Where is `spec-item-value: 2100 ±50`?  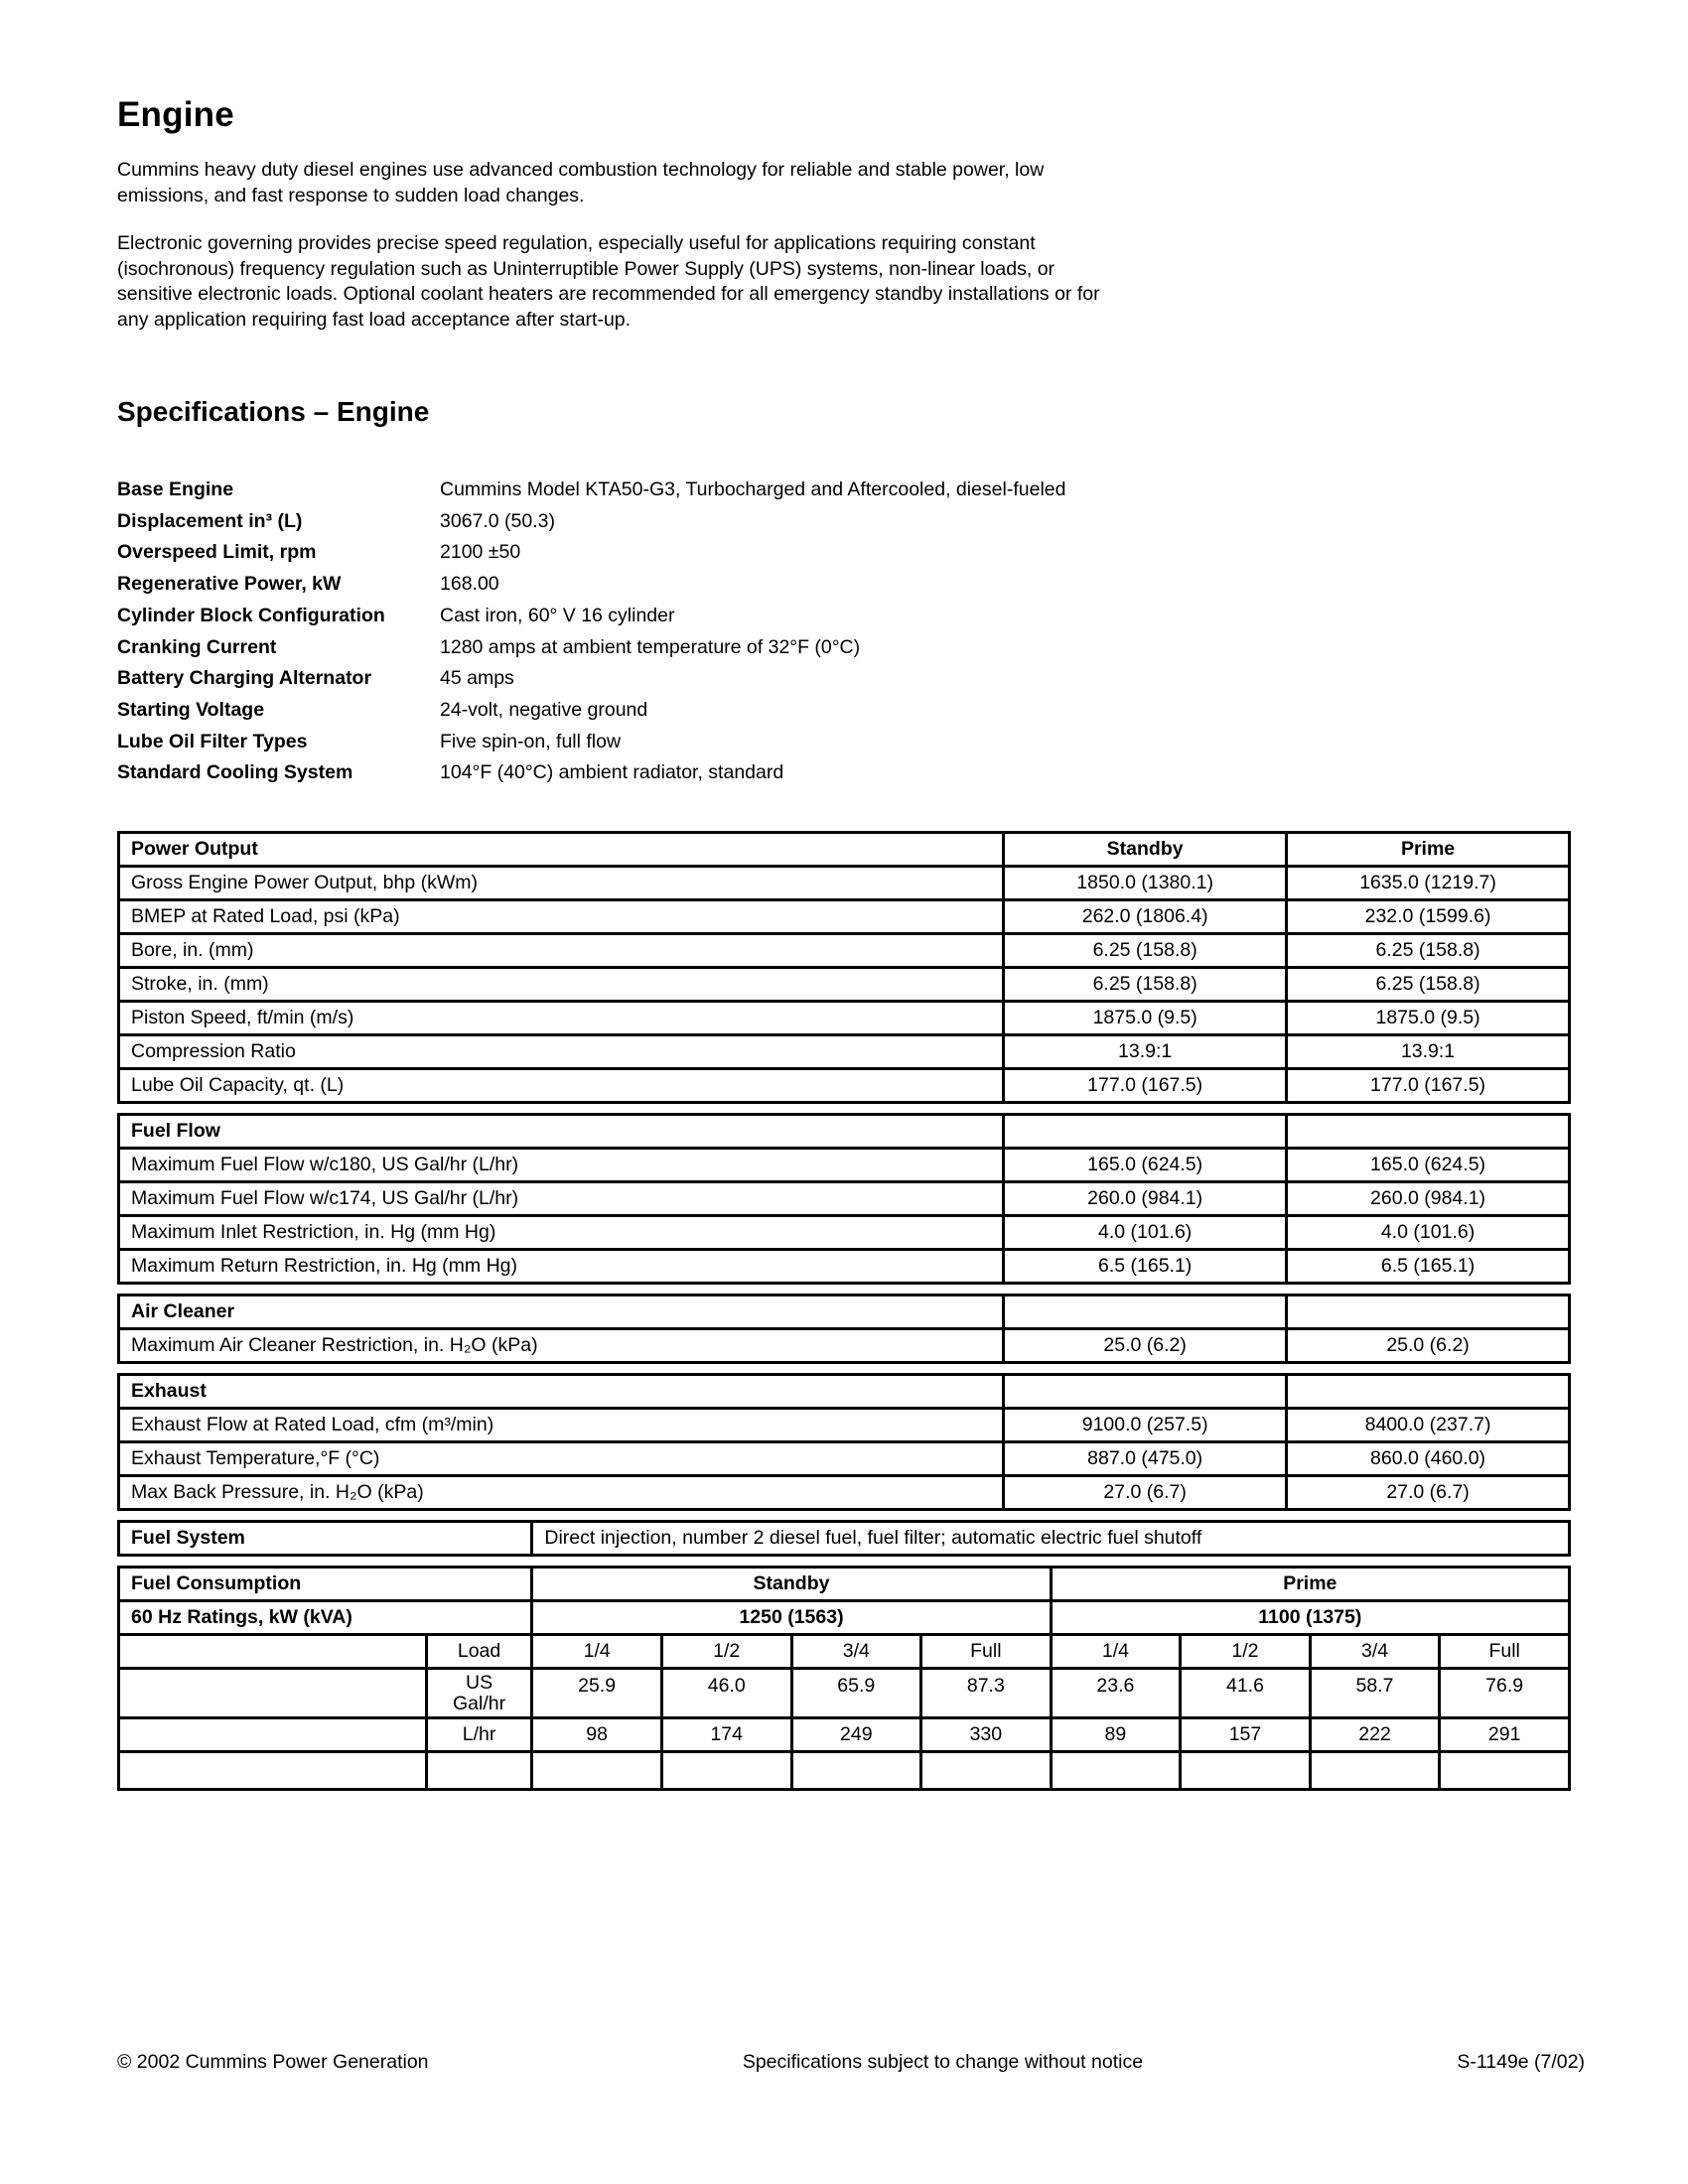 spec-item-value: 2100 ±50 is located at coordinates (480, 552).